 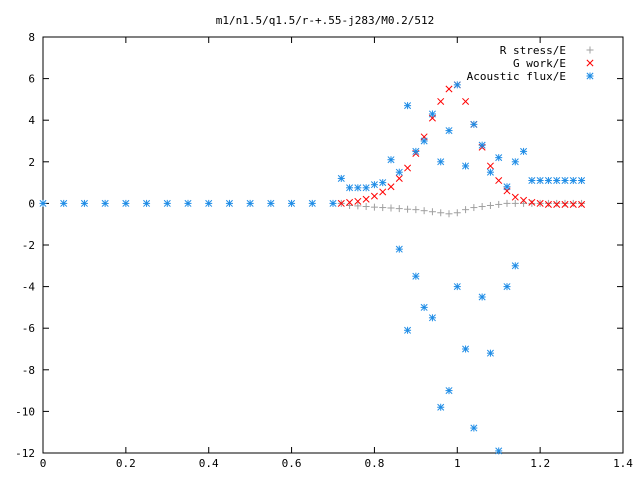 What do you see at coordinates (29, 287) in the screenshot?
I see `y-tick-label: -4` at bounding box center [29, 287].